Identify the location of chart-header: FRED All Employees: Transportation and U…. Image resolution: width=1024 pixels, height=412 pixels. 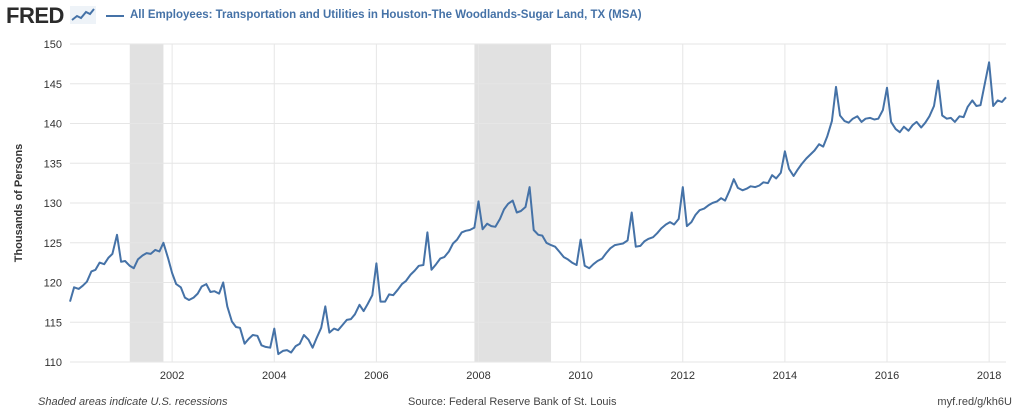
(512, 17).